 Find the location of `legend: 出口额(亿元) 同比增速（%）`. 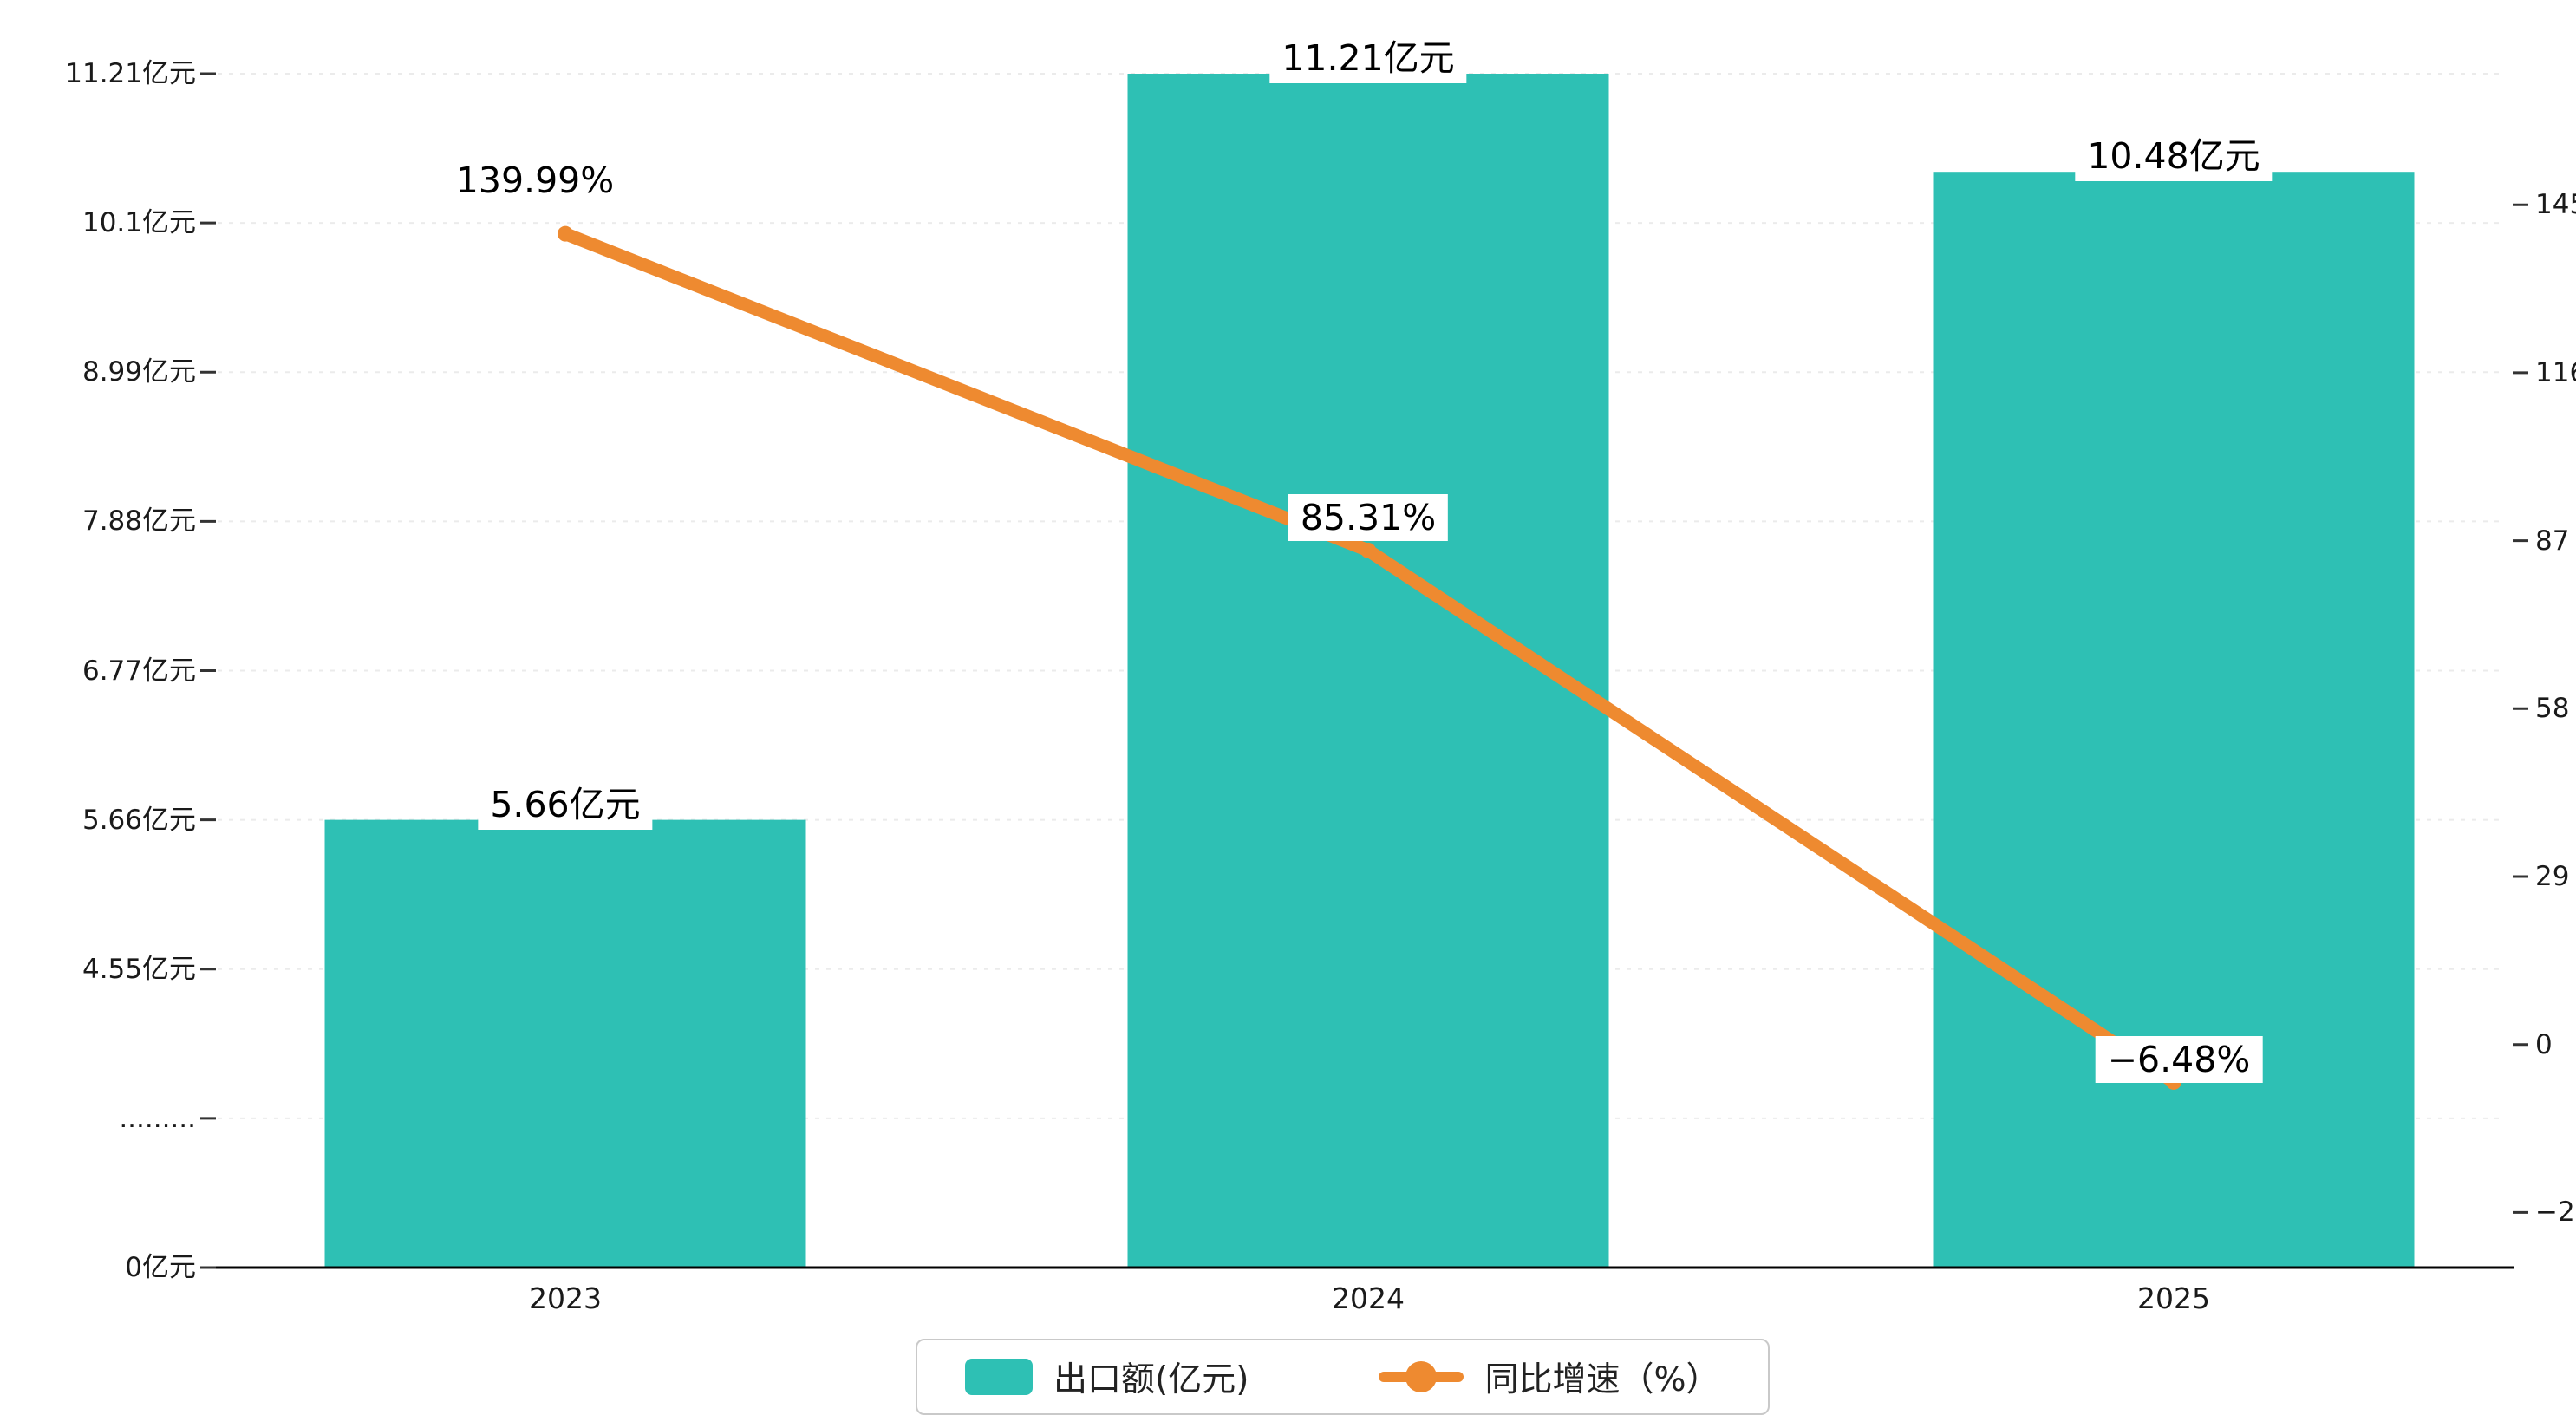

legend: 出口额(亿元) 同比增速（%） is located at coordinates (1343, 1377).